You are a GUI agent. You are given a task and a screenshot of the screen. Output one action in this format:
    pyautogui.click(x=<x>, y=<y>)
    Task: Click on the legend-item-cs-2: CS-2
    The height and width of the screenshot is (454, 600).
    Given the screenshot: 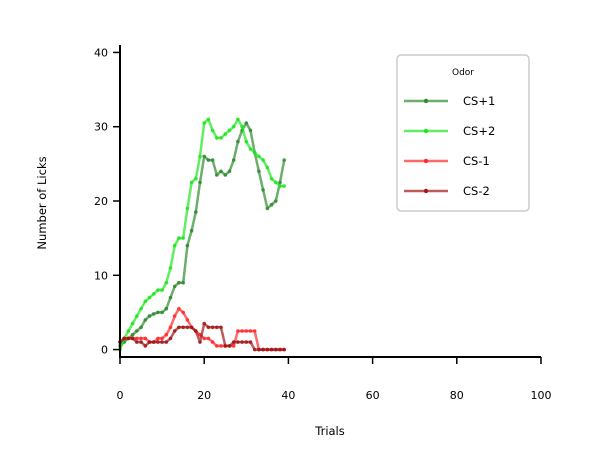 What is the action you would take?
    pyautogui.click(x=447, y=191)
    